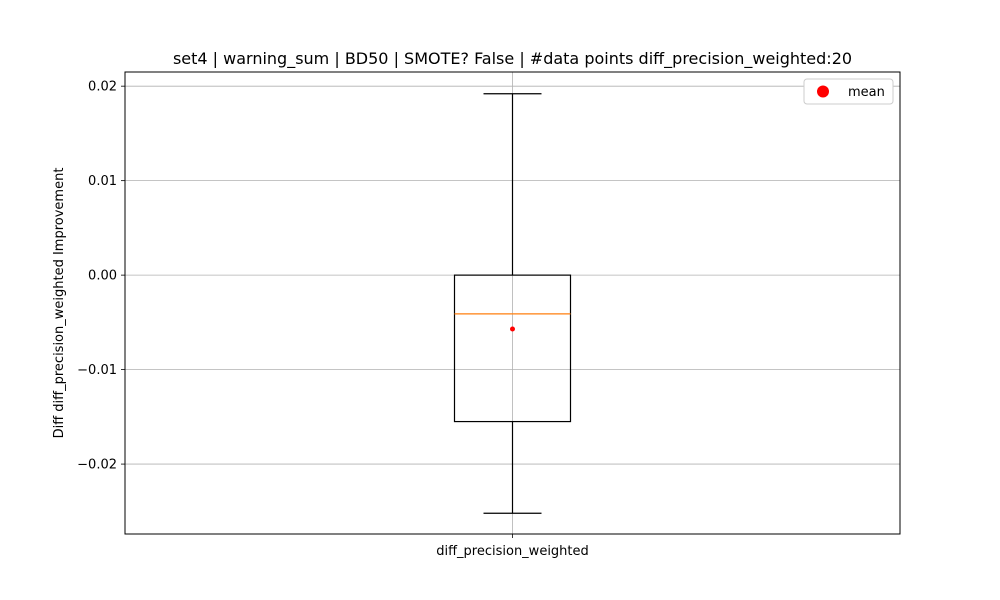 The image size is (1000, 600). What do you see at coordinates (59, 303) in the screenshot?
I see `y-axis-label: Diff diff_precision_weighted Improvement` at bounding box center [59, 303].